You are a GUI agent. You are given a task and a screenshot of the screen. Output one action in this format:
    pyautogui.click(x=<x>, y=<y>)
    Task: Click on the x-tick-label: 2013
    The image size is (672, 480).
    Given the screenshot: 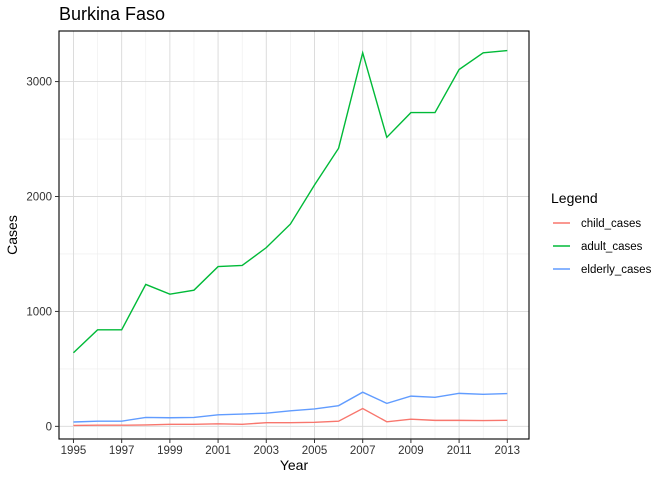 What is the action you would take?
    pyautogui.click(x=508, y=451)
    